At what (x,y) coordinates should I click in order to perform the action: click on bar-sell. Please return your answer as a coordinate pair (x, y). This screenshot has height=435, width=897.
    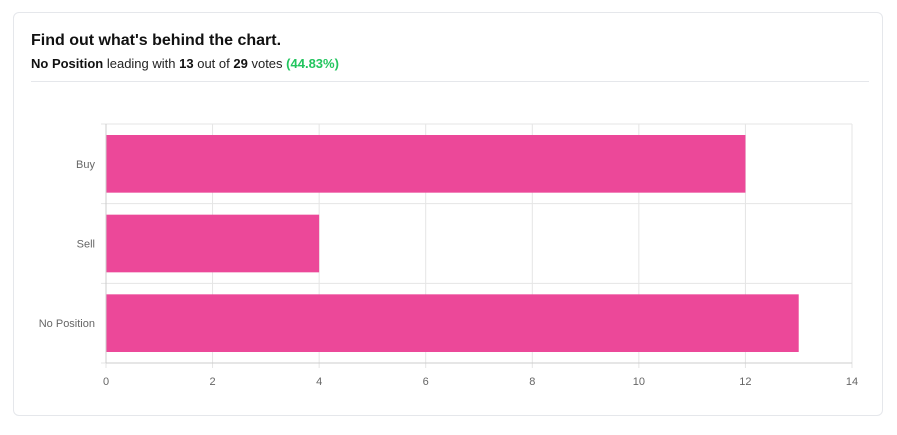
    Looking at the image, I should click on (213, 243).